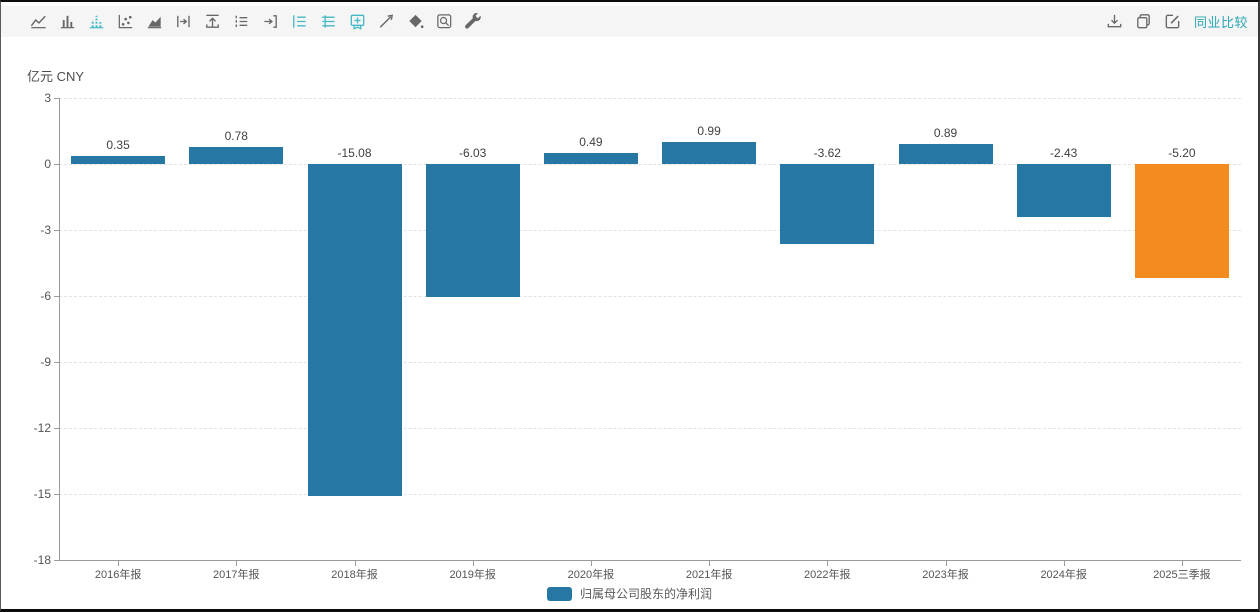  I want to click on y-axis-tick-label: -12, so click(42, 428).